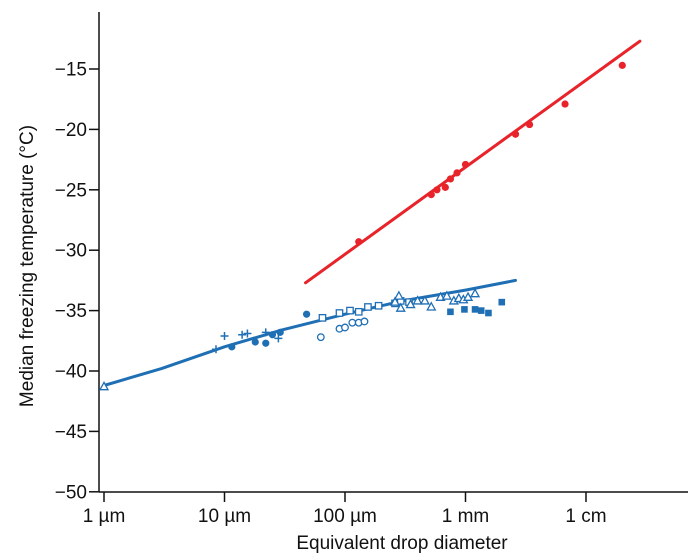  Describe the element at coordinates (466, 516) in the screenshot. I see `x-tick-label: 1 mm` at that location.